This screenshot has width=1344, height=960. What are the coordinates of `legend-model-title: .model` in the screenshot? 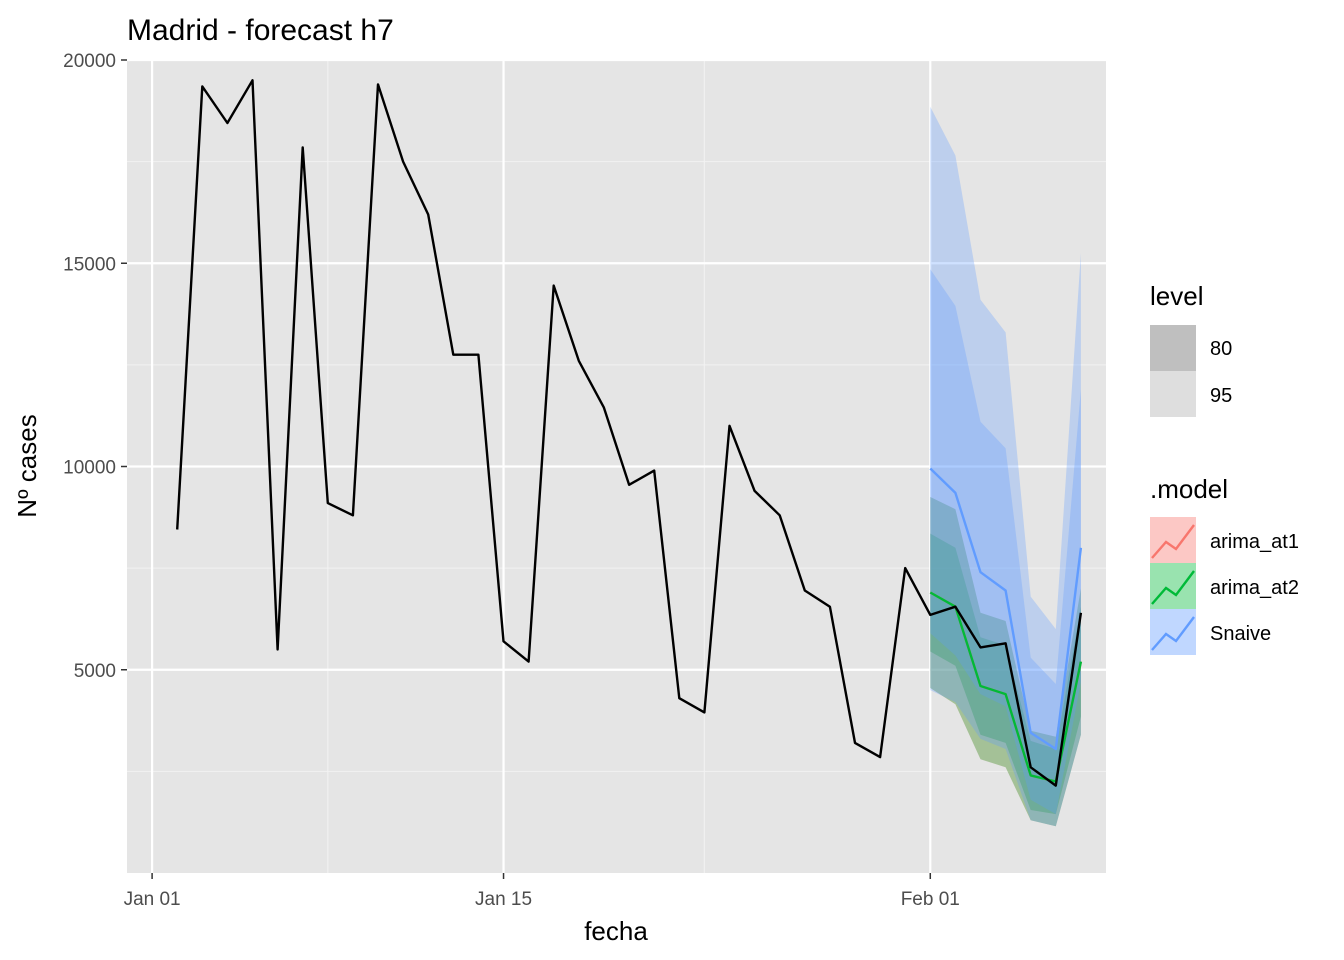 It's located at (1189, 489).